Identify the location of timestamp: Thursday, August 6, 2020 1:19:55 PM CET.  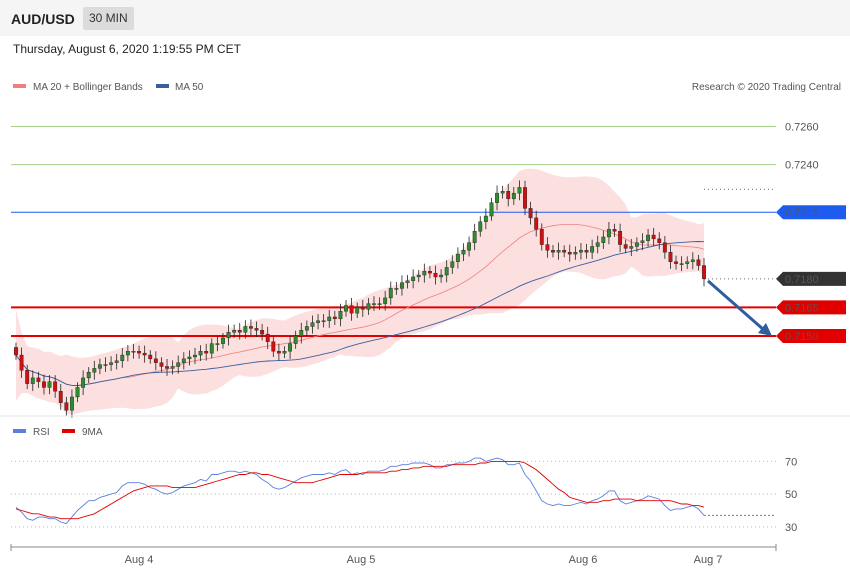
(127, 49).